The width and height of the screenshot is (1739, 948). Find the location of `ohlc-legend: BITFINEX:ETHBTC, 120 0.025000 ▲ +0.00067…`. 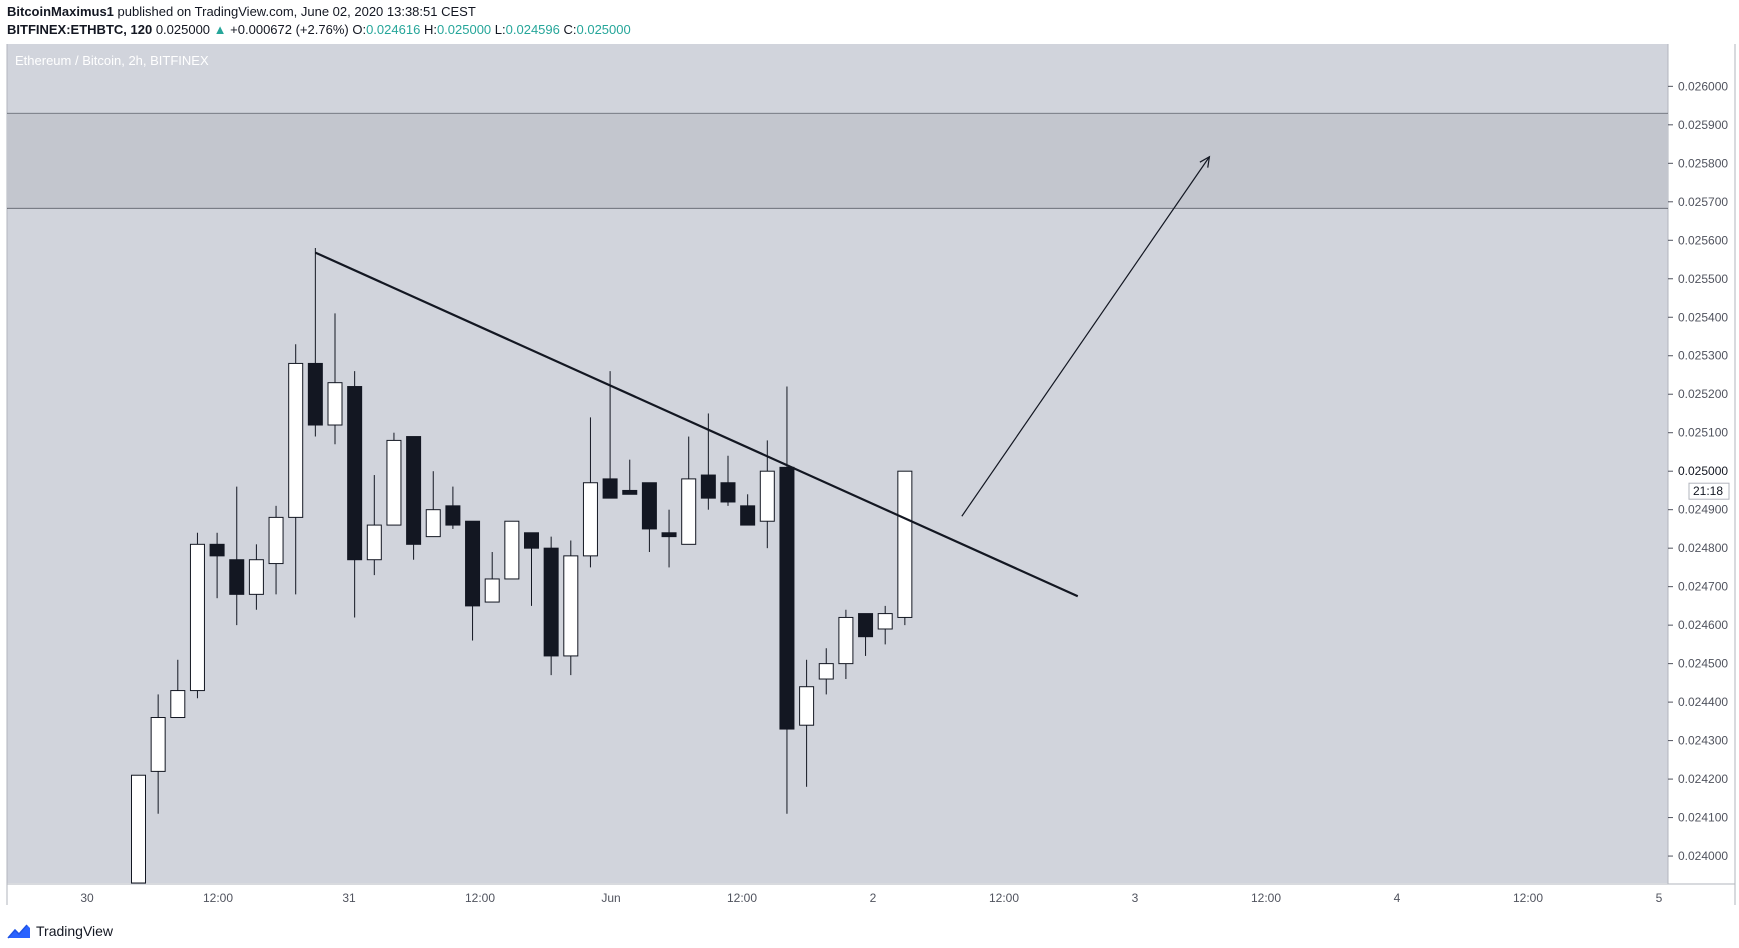

ohlc-legend: BITFINEX:ETHBTC, 120 0.025000 ▲ +0.00067… is located at coordinates (319, 29).